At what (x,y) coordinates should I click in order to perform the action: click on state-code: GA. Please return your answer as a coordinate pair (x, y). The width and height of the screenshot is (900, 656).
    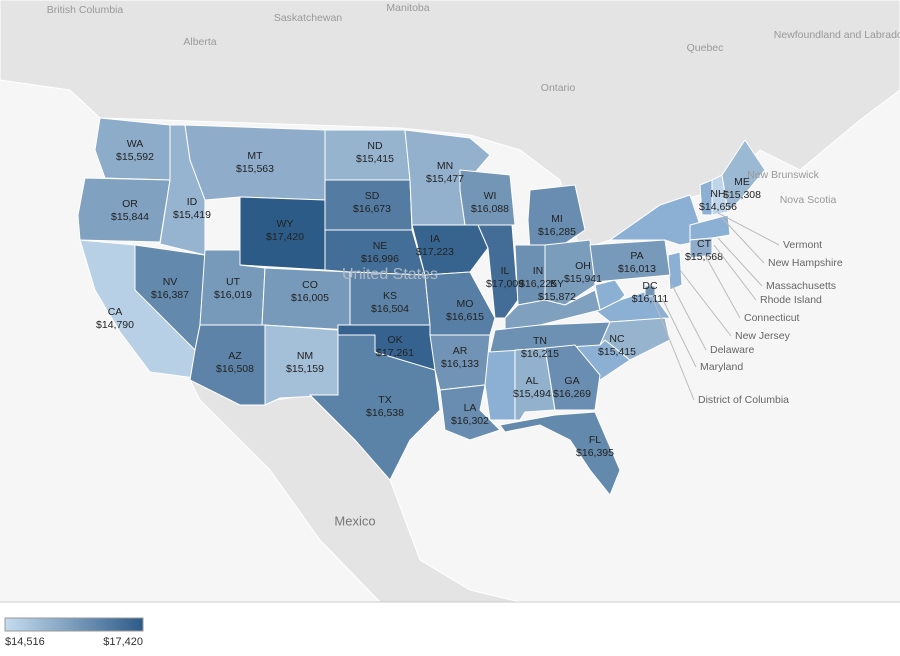
    Looking at the image, I should click on (571, 381).